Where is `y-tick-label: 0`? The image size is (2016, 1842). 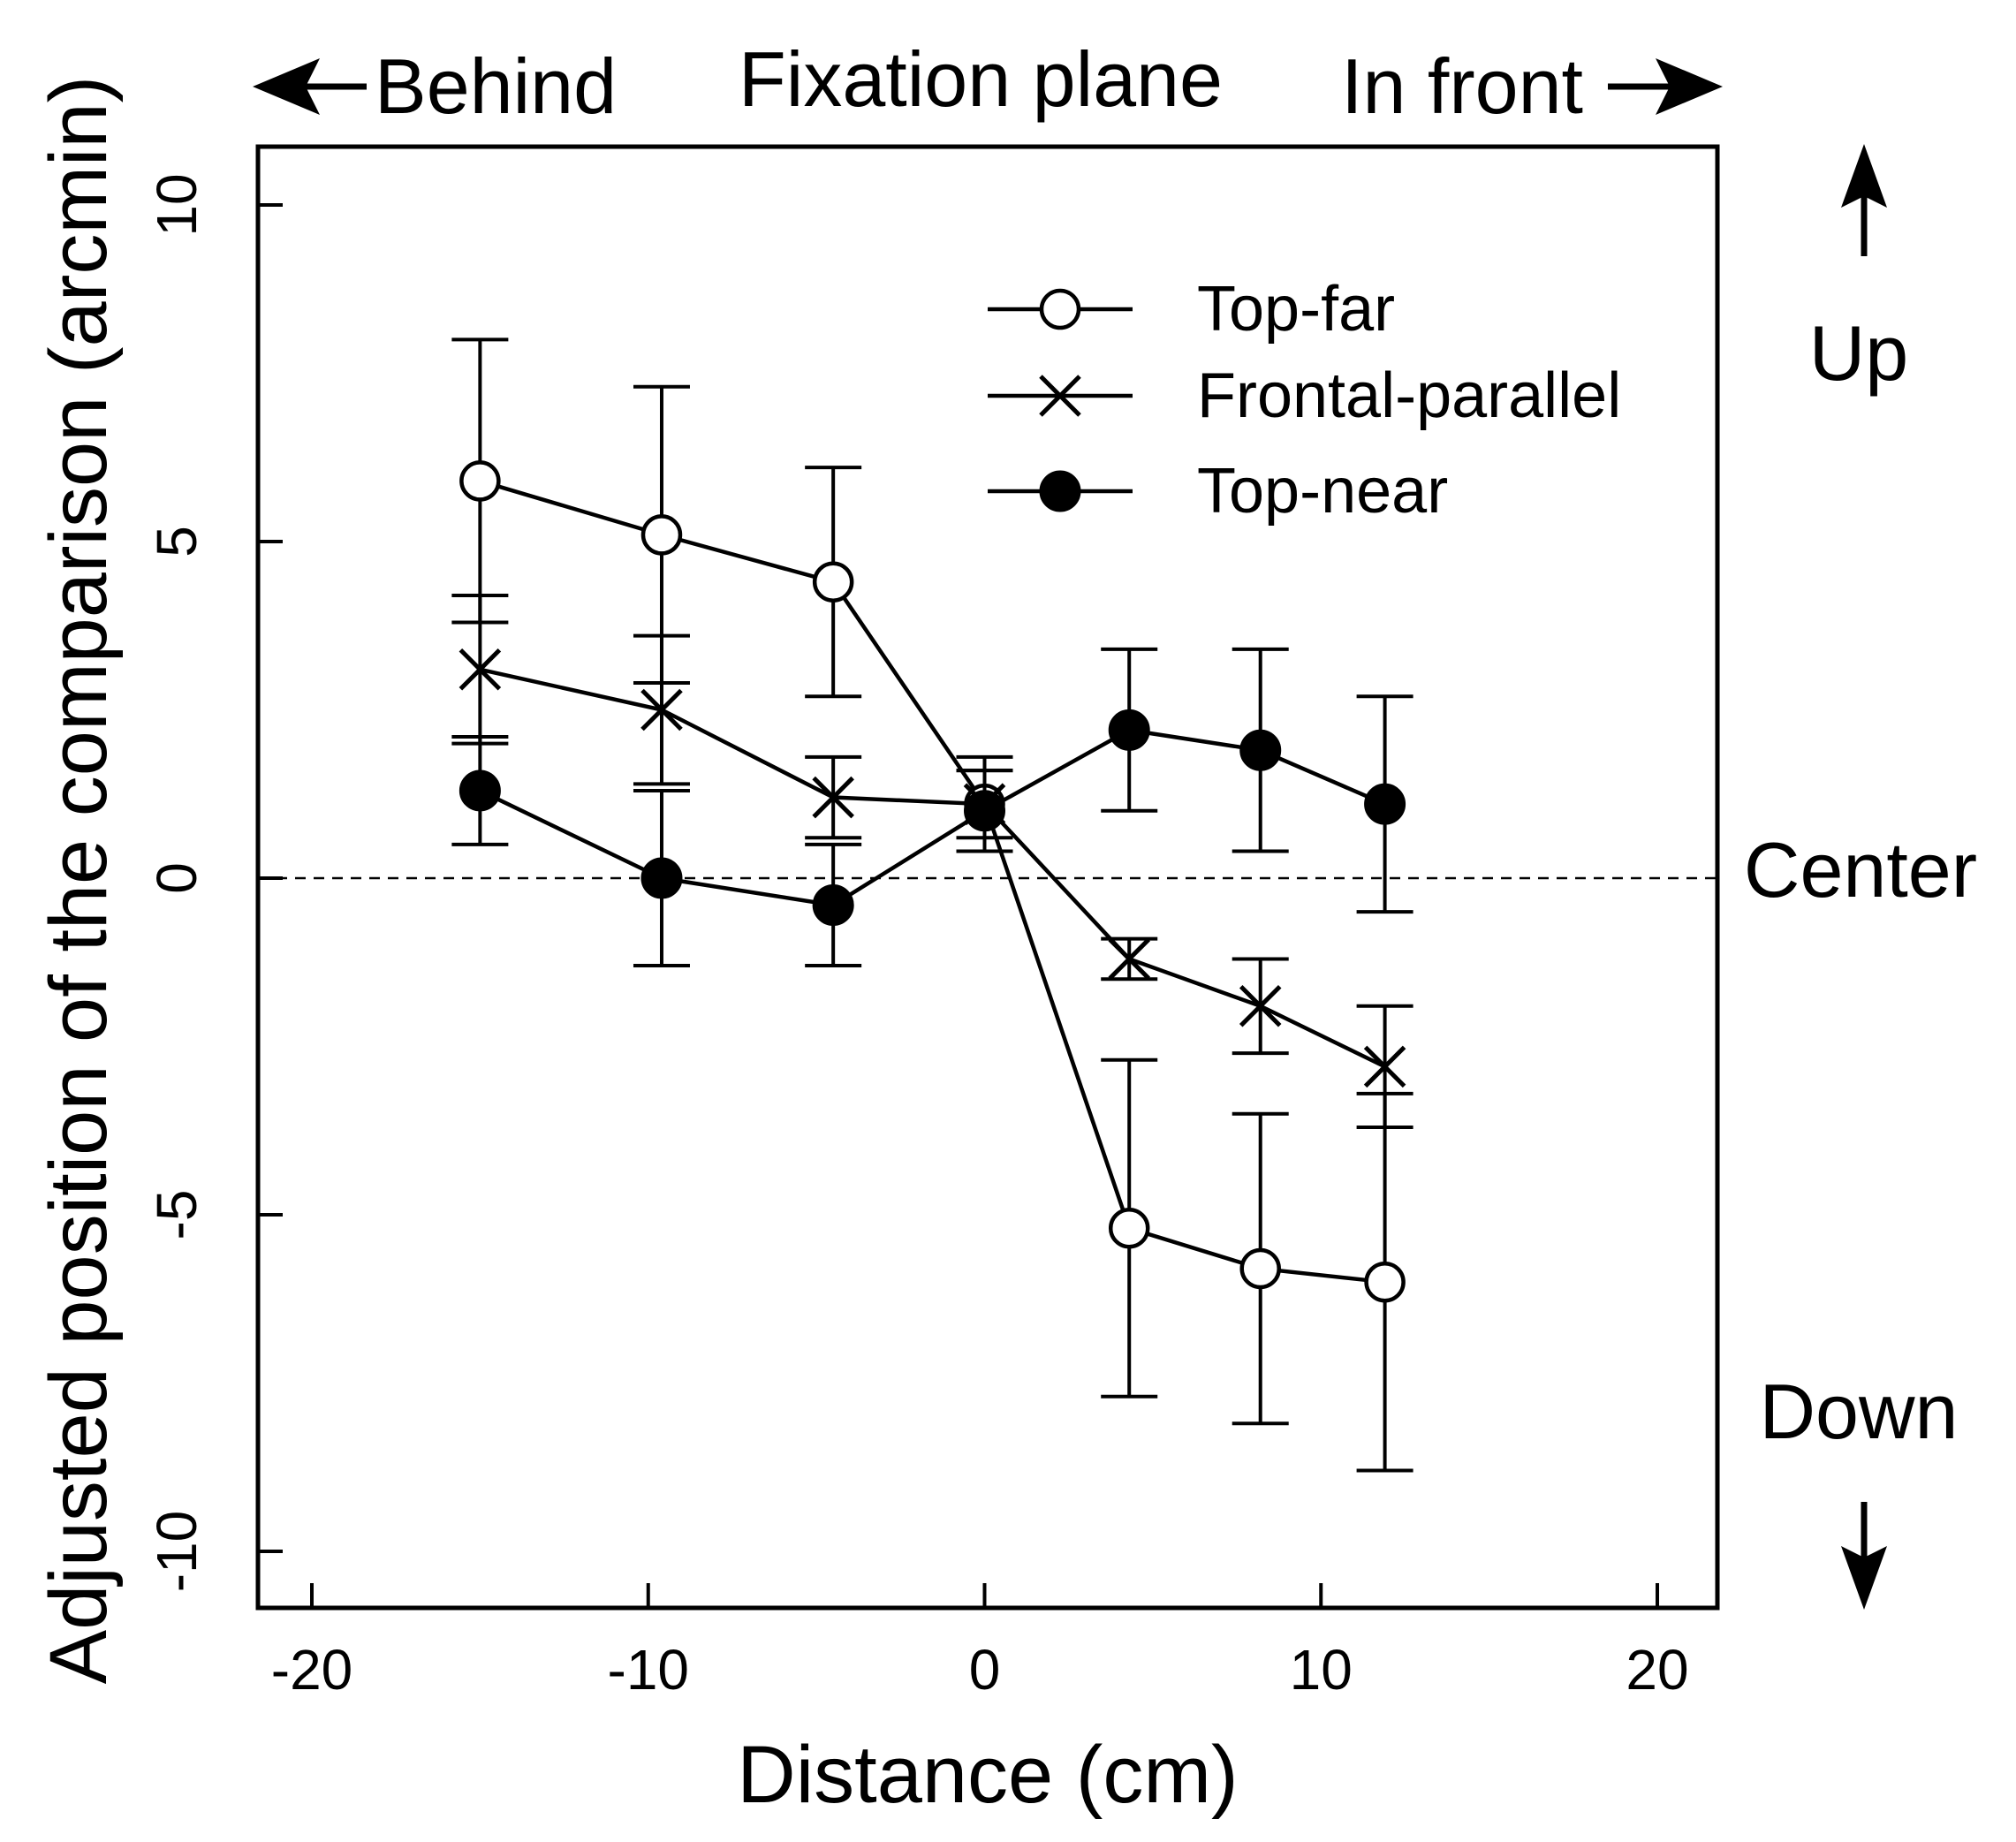 y-tick-label: 0 is located at coordinates (176, 878).